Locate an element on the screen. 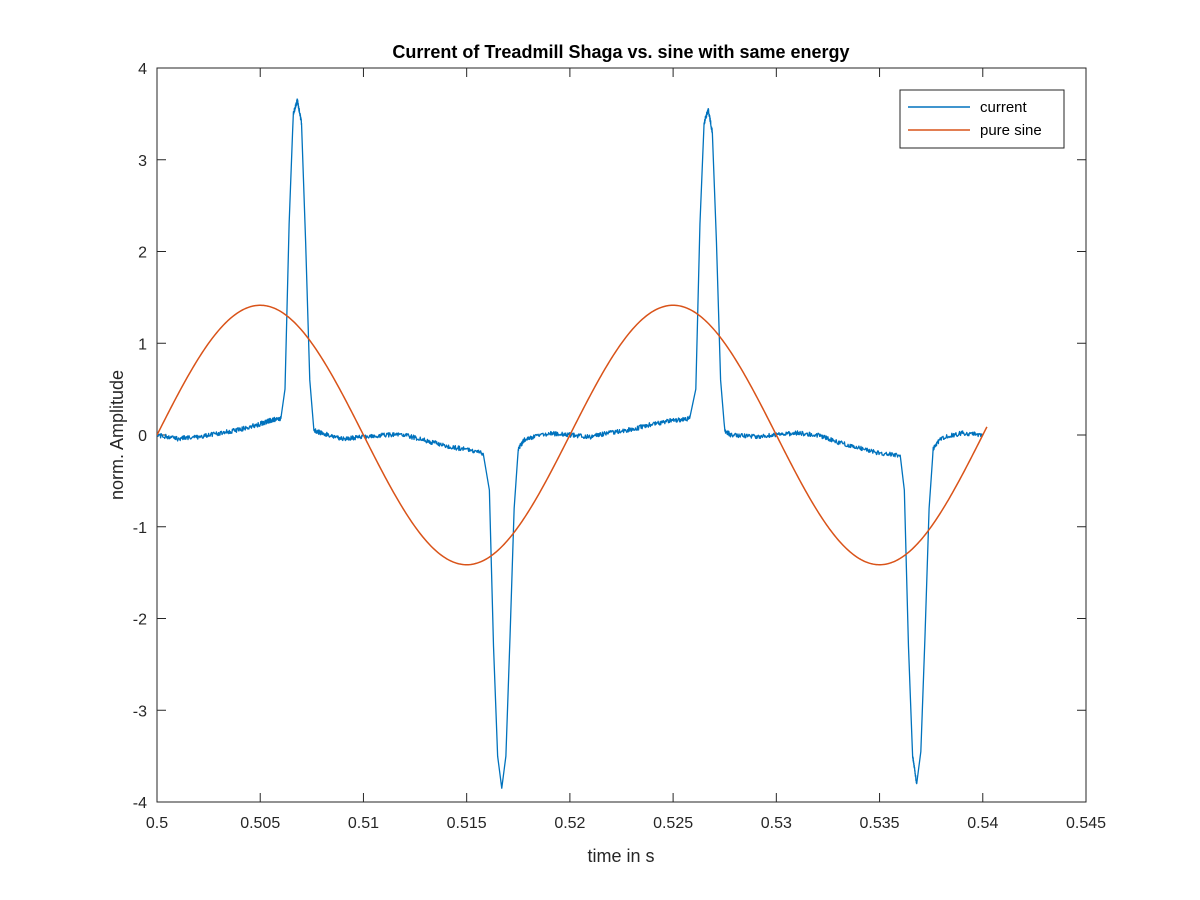 The height and width of the screenshot is (900, 1200). y-tick-label: -4 is located at coordinates (140, 803).